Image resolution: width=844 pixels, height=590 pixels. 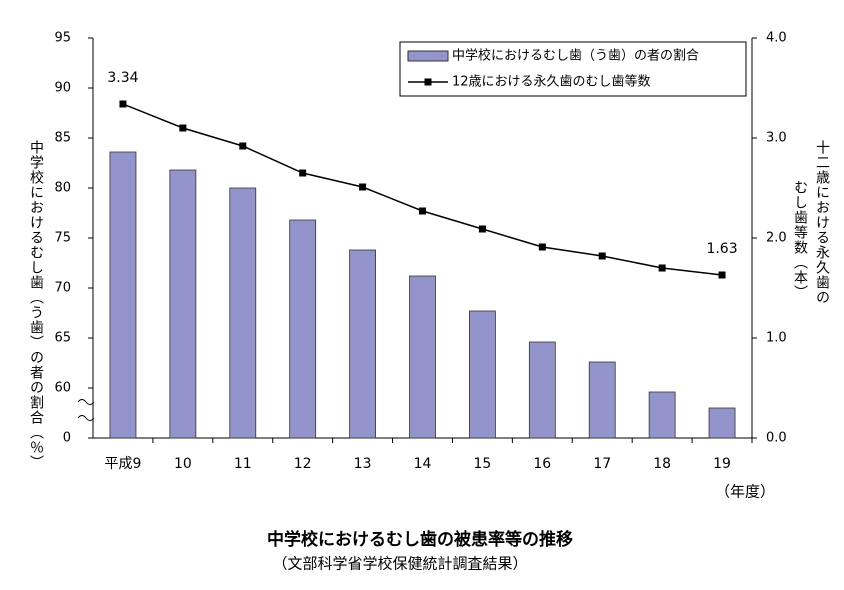 I want to click on y2-tick-label: 0.0, so click(x=776, y=438).